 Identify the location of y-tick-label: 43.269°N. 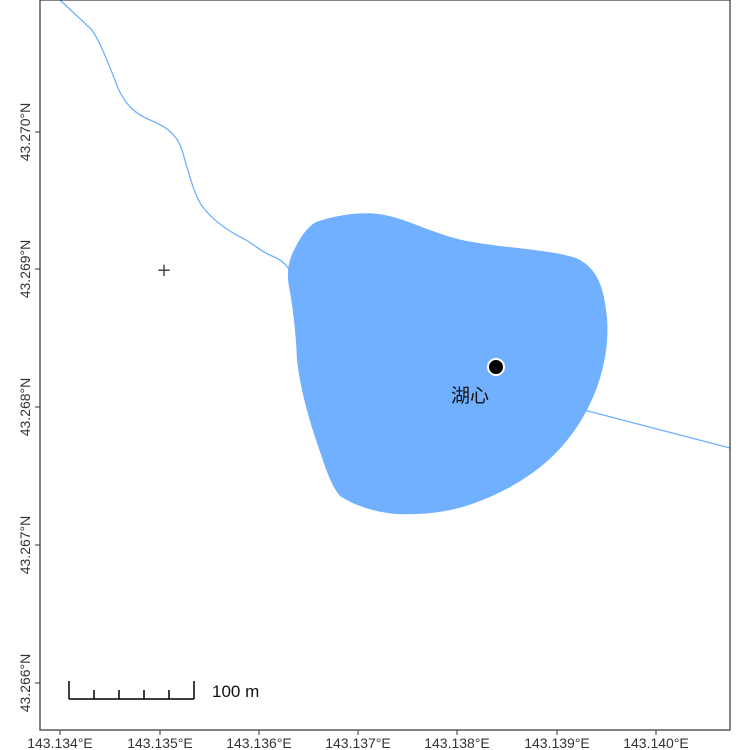
(25, 269).